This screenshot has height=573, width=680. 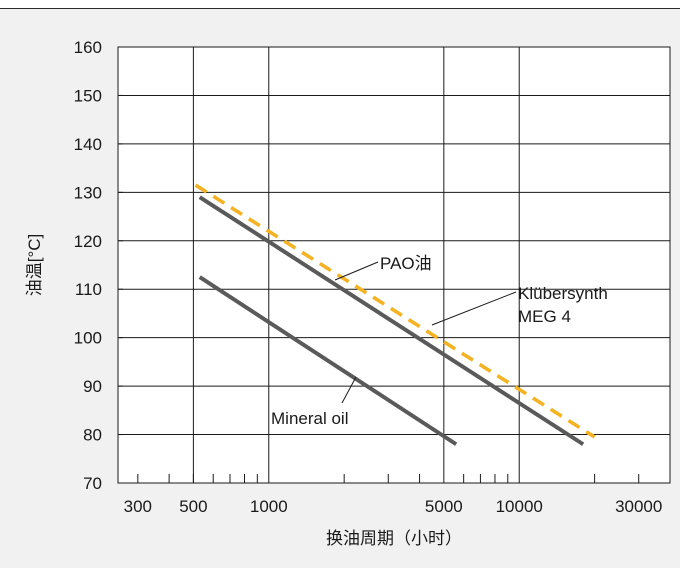 I want to click on annotation-label-0-0: PAO油, so click(x=406, y=263).